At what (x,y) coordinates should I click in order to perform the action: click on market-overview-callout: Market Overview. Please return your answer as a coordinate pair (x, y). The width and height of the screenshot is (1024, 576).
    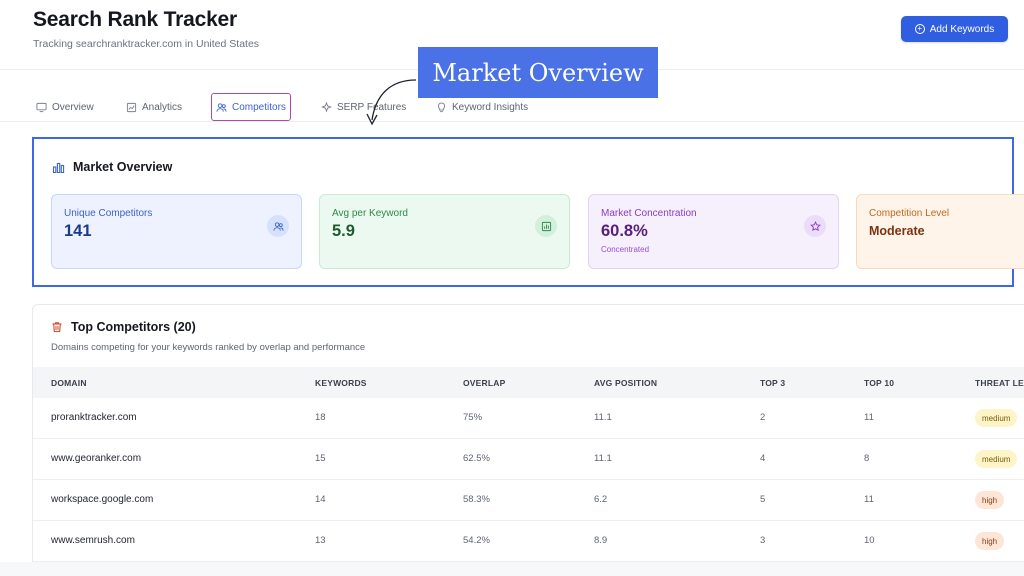
    Looking at the image, I should click on (538, 72).